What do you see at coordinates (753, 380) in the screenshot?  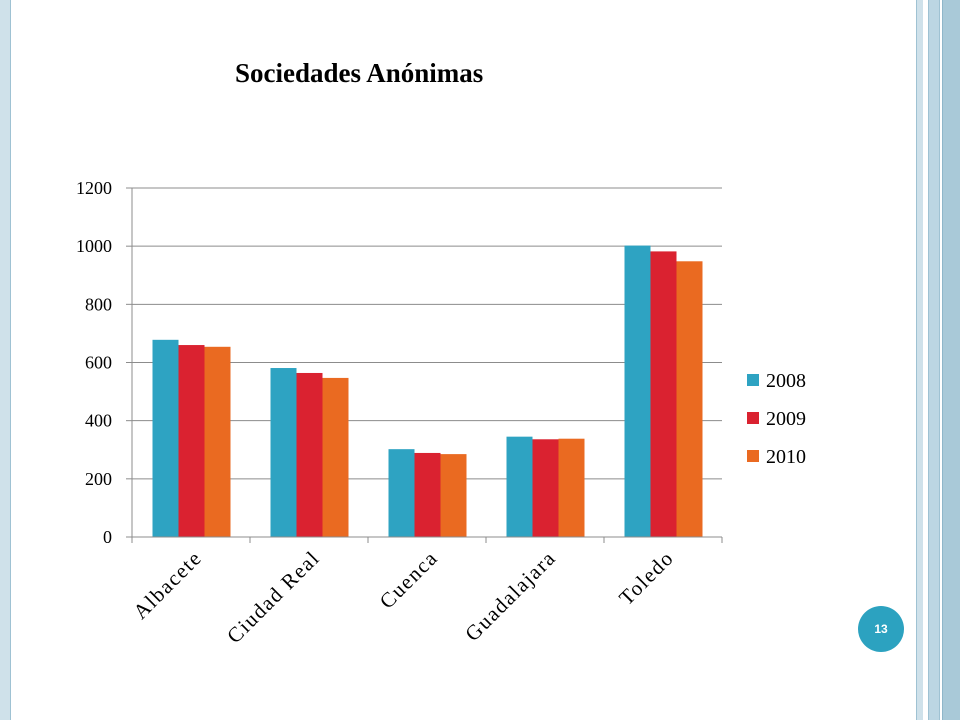 I see `legend-swatch-2008` at bounding box center [753, 380].